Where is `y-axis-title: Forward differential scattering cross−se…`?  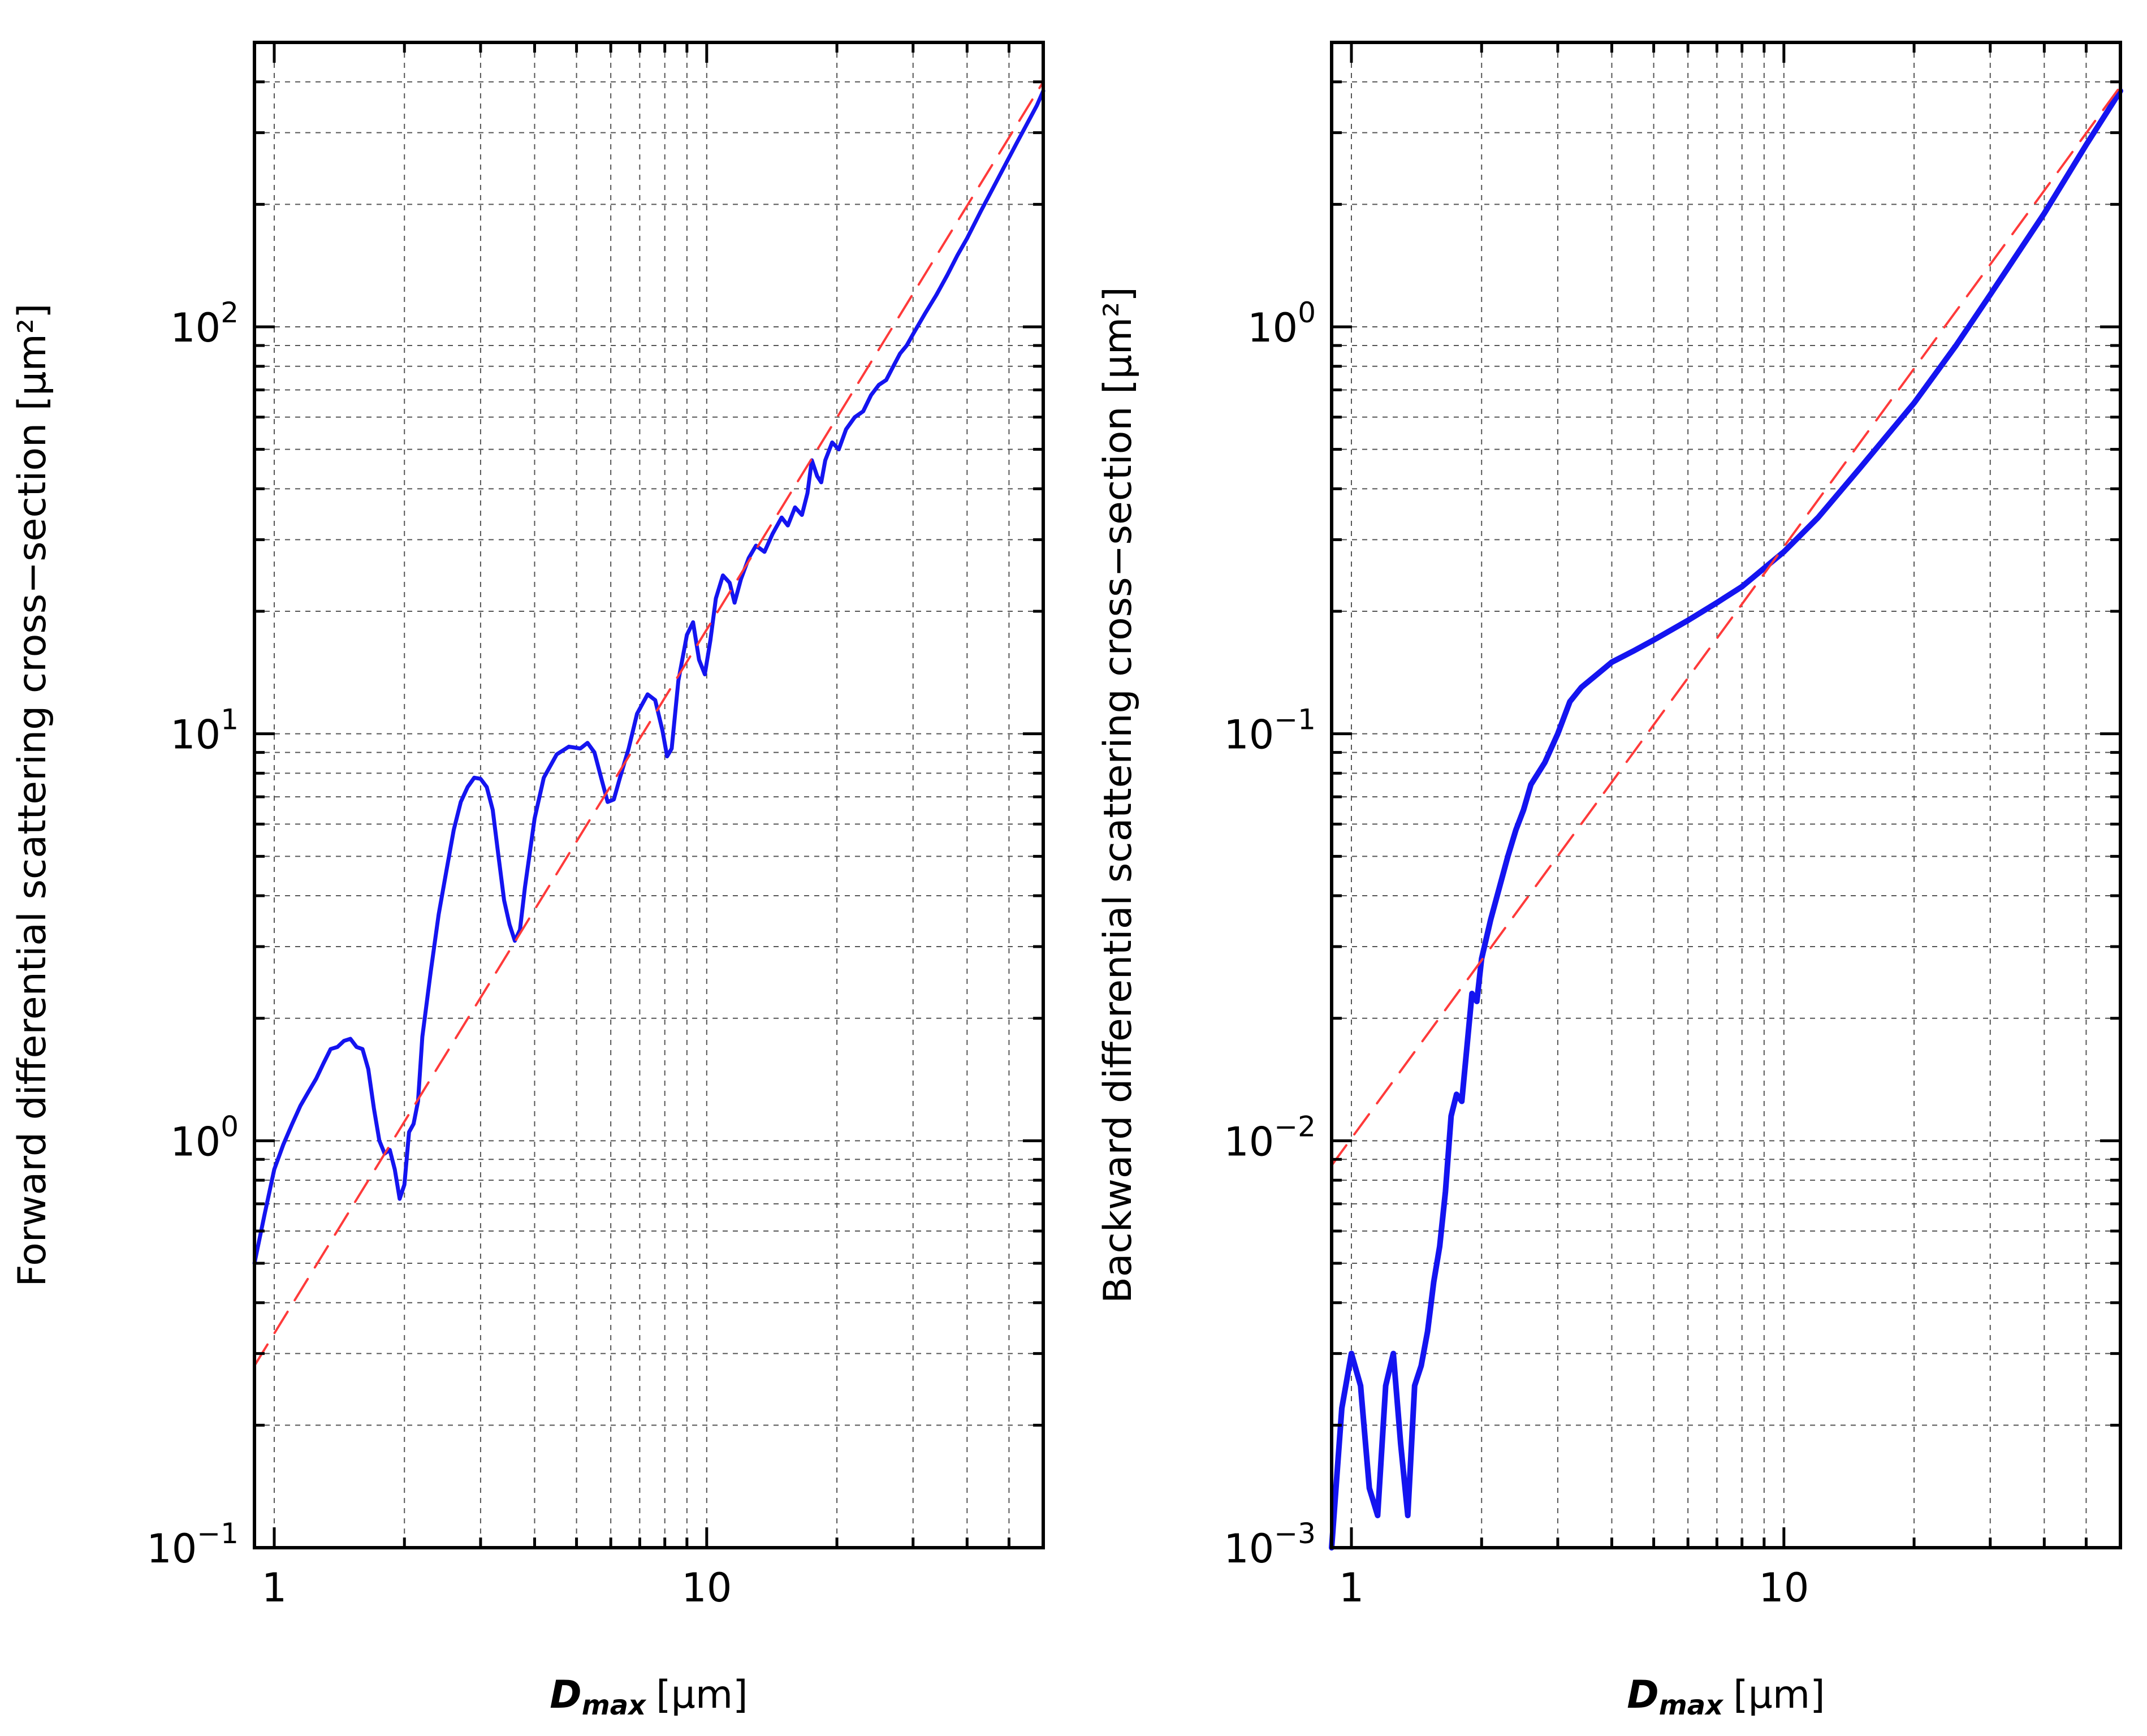
y-axis-title: Forward differential scattering cross−se… is located at coordinates (33, 796).